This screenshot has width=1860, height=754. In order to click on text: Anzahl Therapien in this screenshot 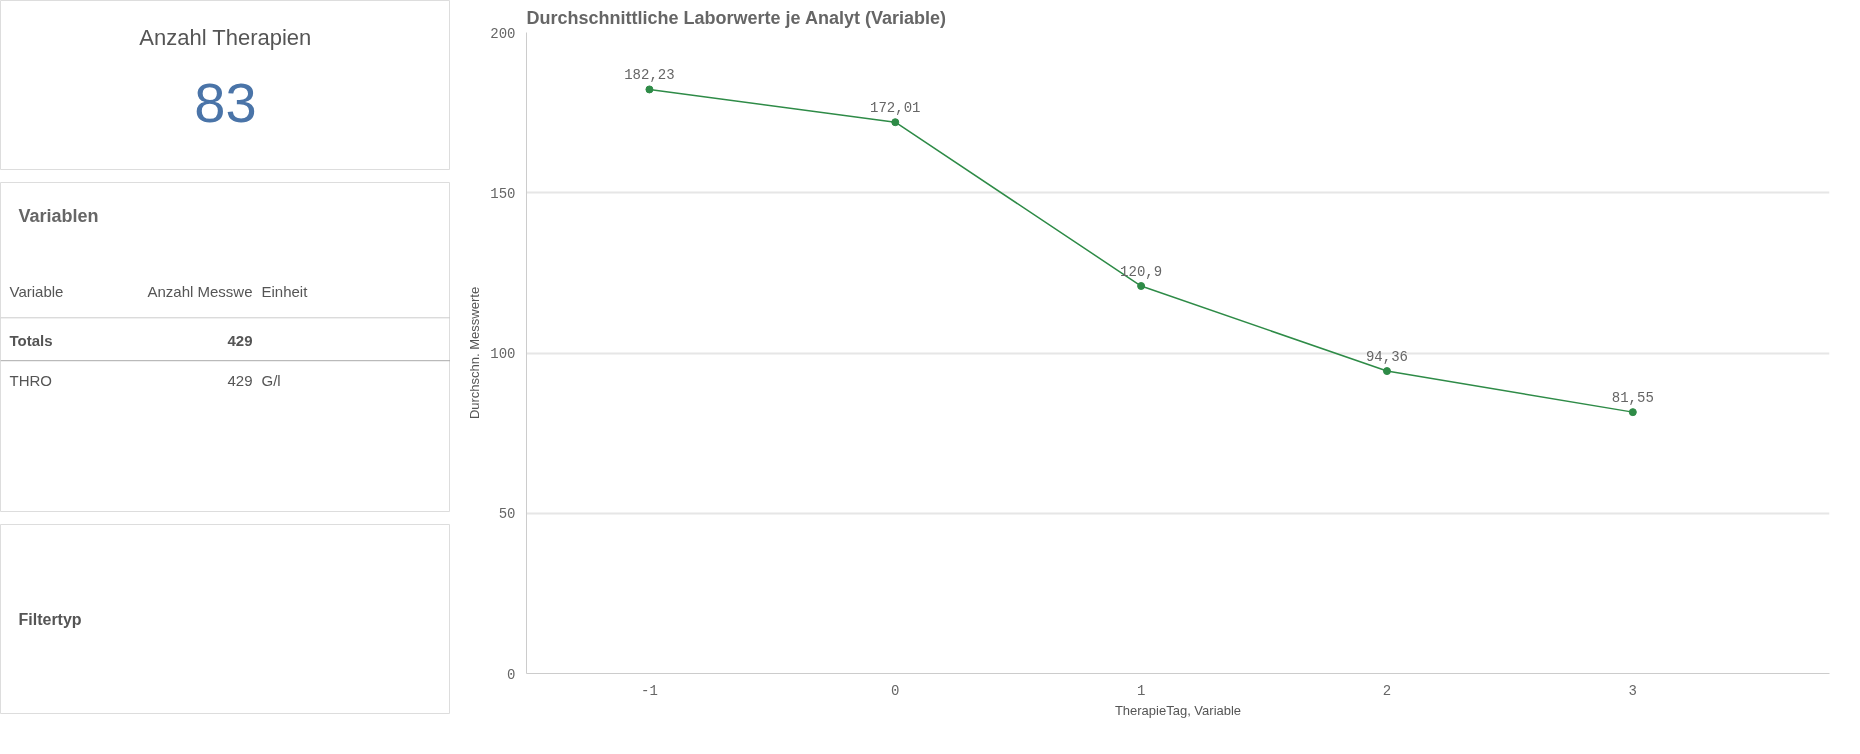, I will do `click(225, 38)`.